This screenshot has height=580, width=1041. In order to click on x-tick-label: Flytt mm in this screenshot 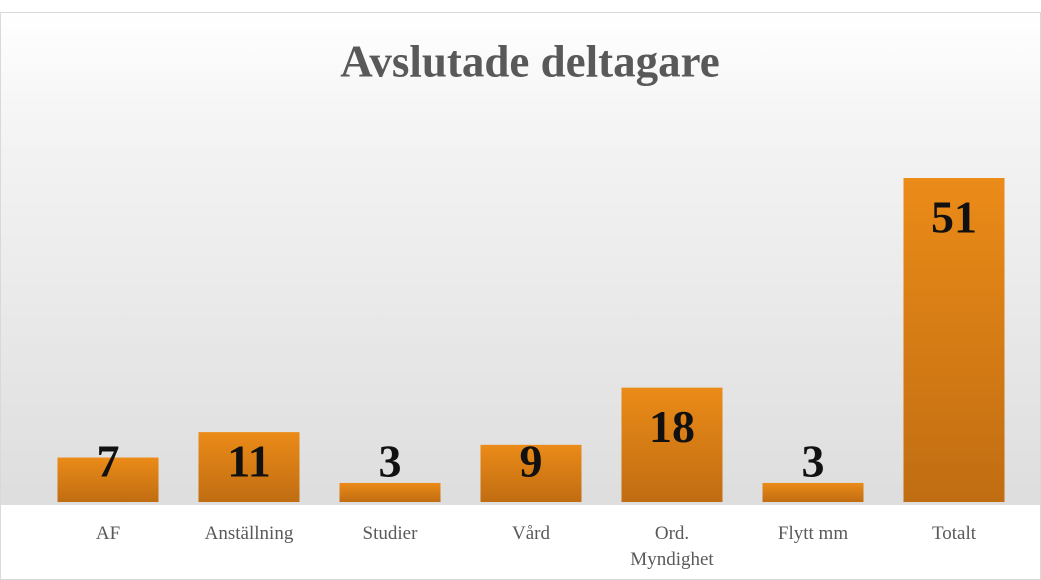, I will do `click(813, 533)`.